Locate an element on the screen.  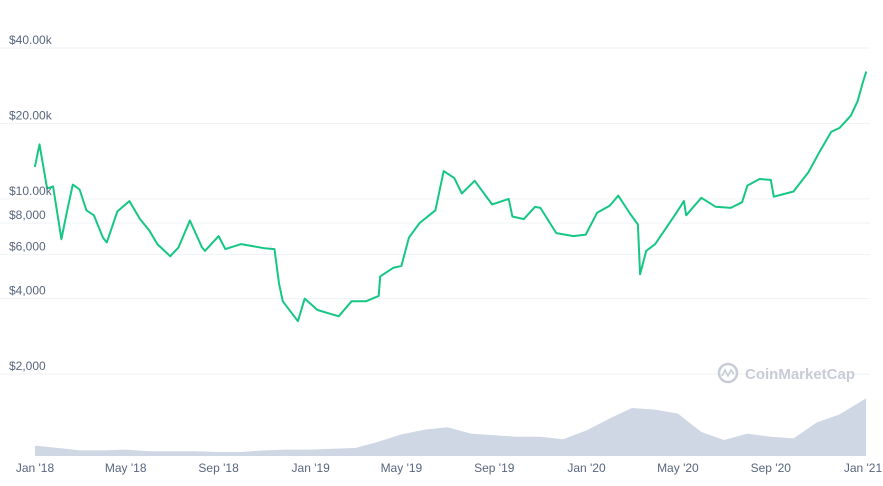
y-tick-label: $20.00k is located at coordinates (31, 115).